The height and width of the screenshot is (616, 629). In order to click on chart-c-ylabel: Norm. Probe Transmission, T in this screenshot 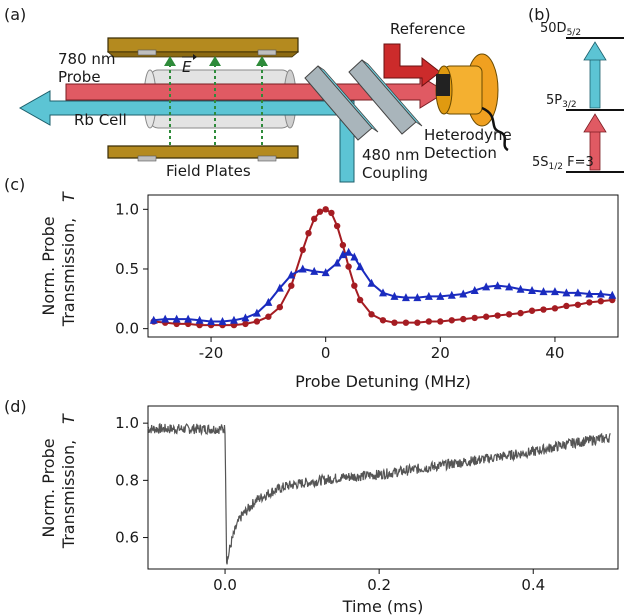, I will do `click(58, 259)`.